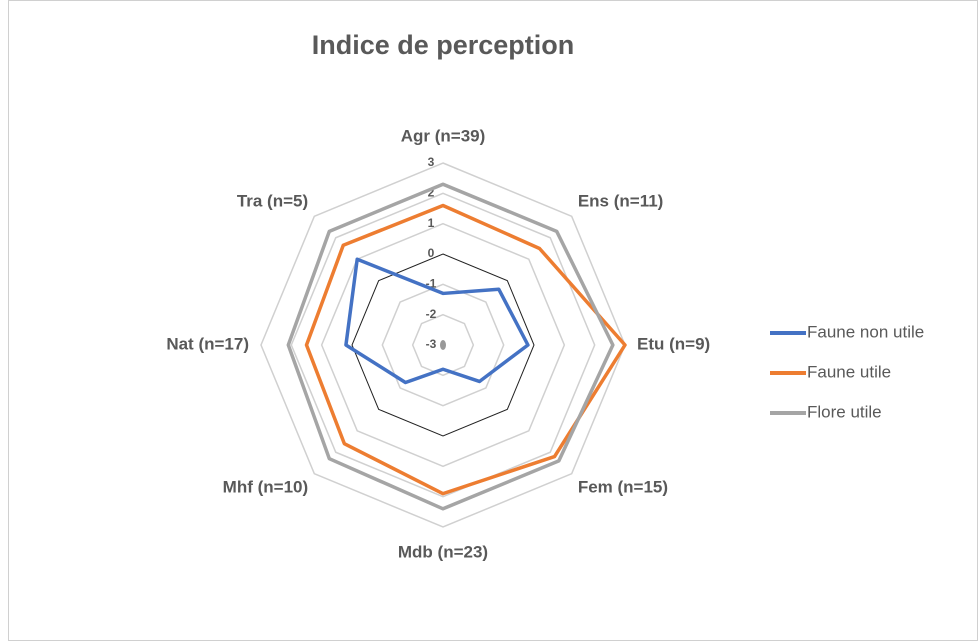  I want to click on r-tick-label: 1, so click(431, 223).